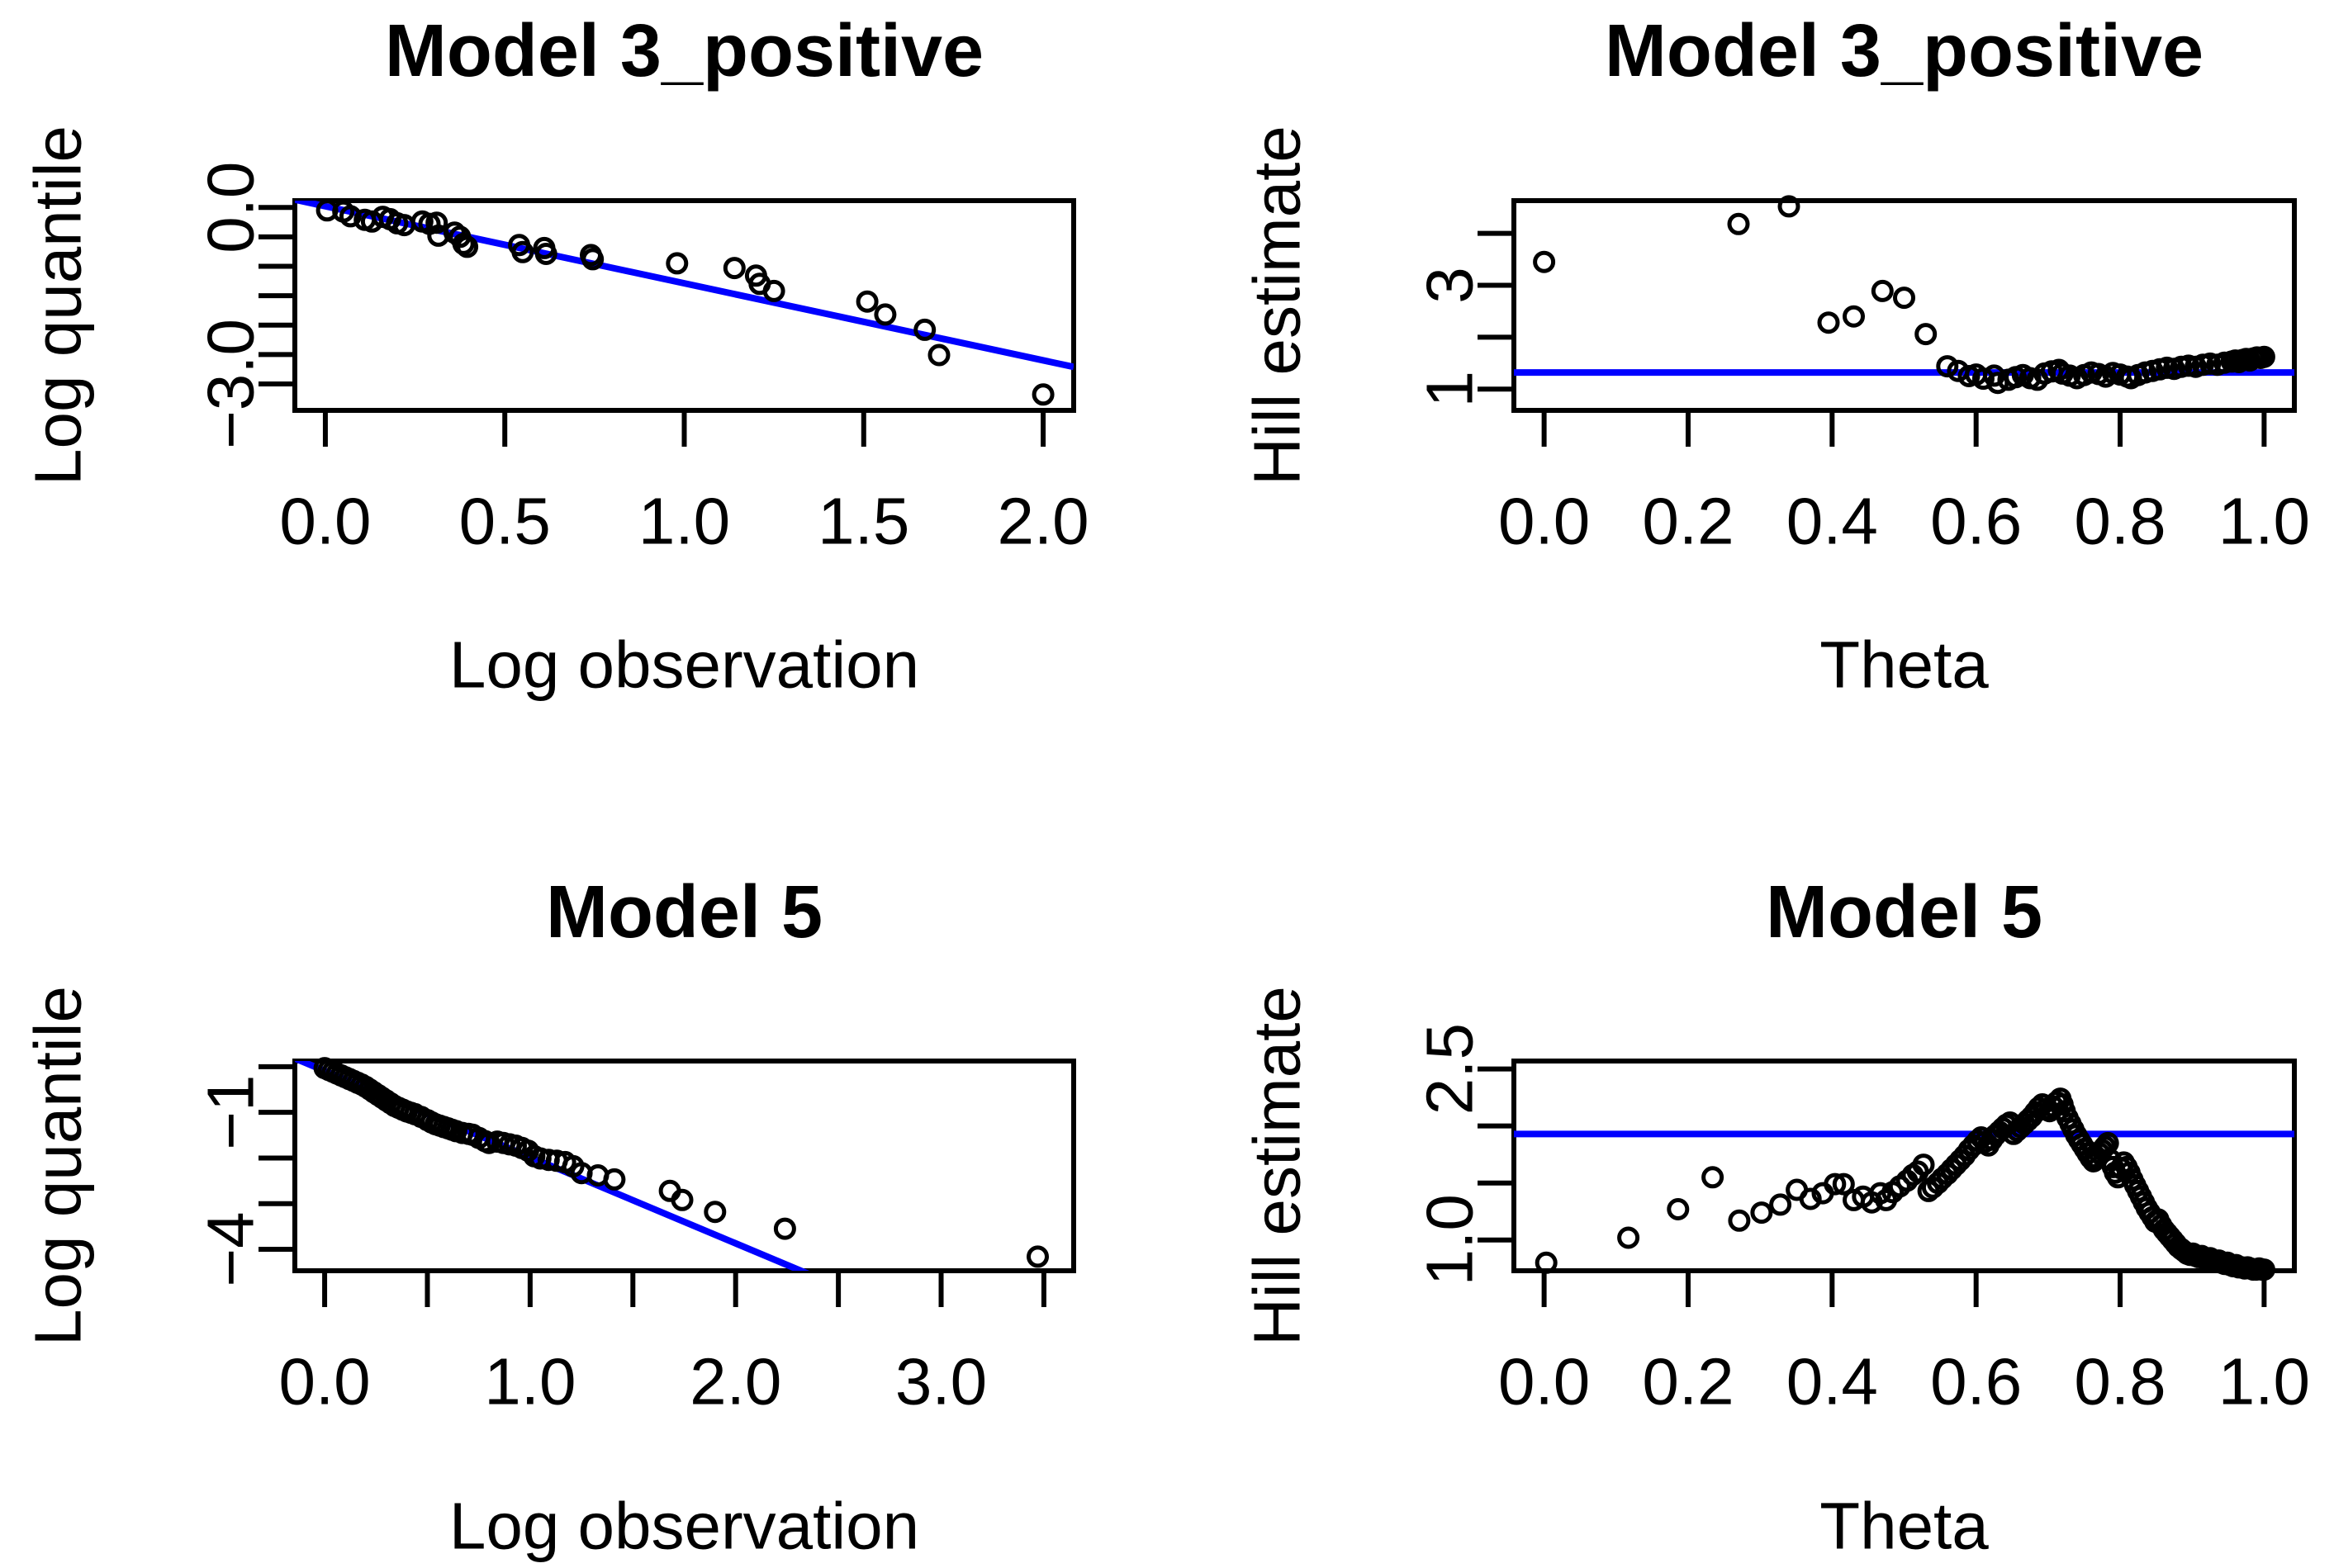  Describe the element at coordinates (1450, 1069) in the screenshot. I see `y-tick-label: 2.5` at that location.